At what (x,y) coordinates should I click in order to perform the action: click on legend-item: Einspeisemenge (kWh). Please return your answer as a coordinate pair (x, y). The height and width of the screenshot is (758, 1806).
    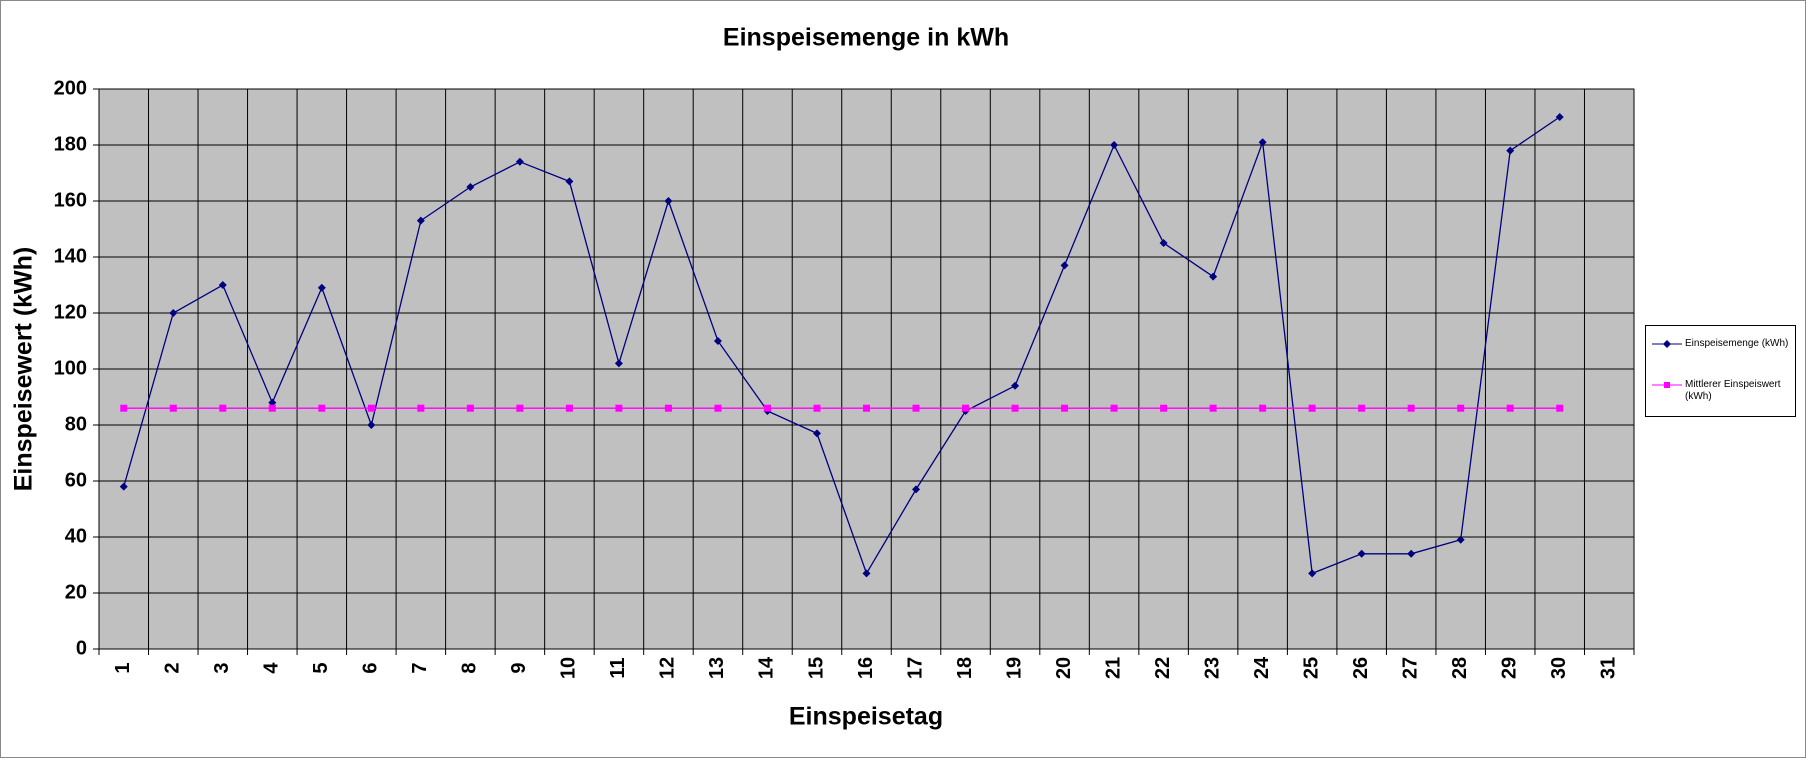
    Looking at the image, I should click on (1720, 344).